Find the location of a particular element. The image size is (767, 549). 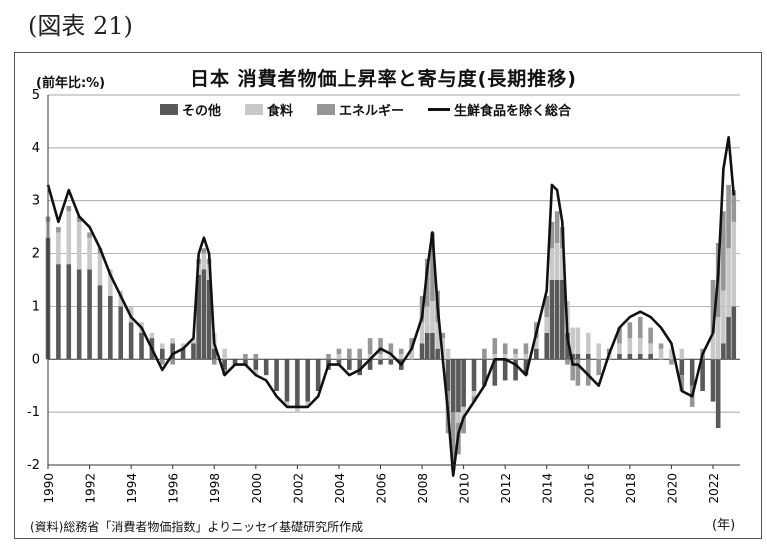

y-axis-unit-label: (前年比:%) is located at coordinates (71, 83).